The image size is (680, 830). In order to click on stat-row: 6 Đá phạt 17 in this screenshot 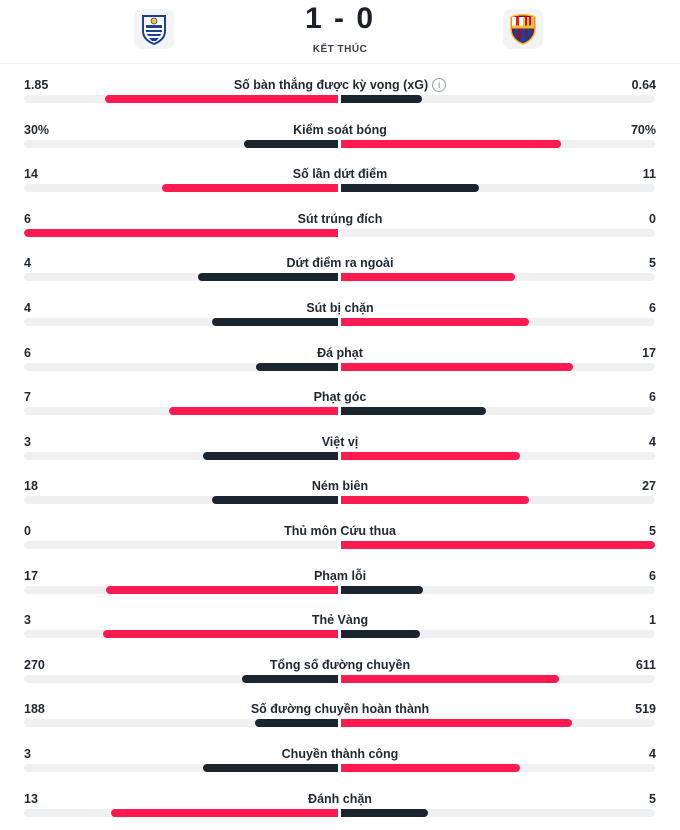, I will do `click(340, 354)`.